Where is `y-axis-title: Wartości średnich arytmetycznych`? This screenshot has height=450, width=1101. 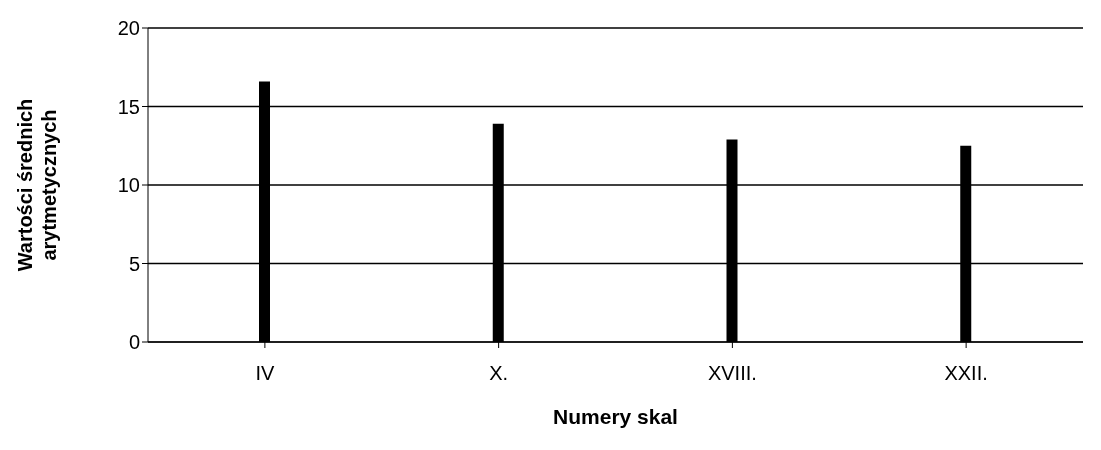
y-axis-title: Wartości średnich arytmetycznych is located at coordinates (37, 185).